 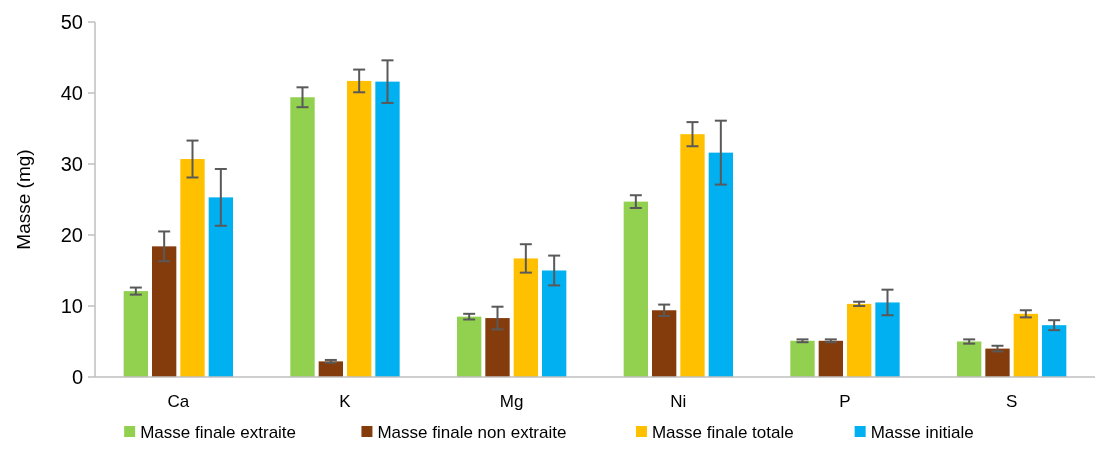 What do you see at coordinates (922, 432) in the screenshot?
I see `legend-label: Masse initiale` at bounding box center [922, 432].